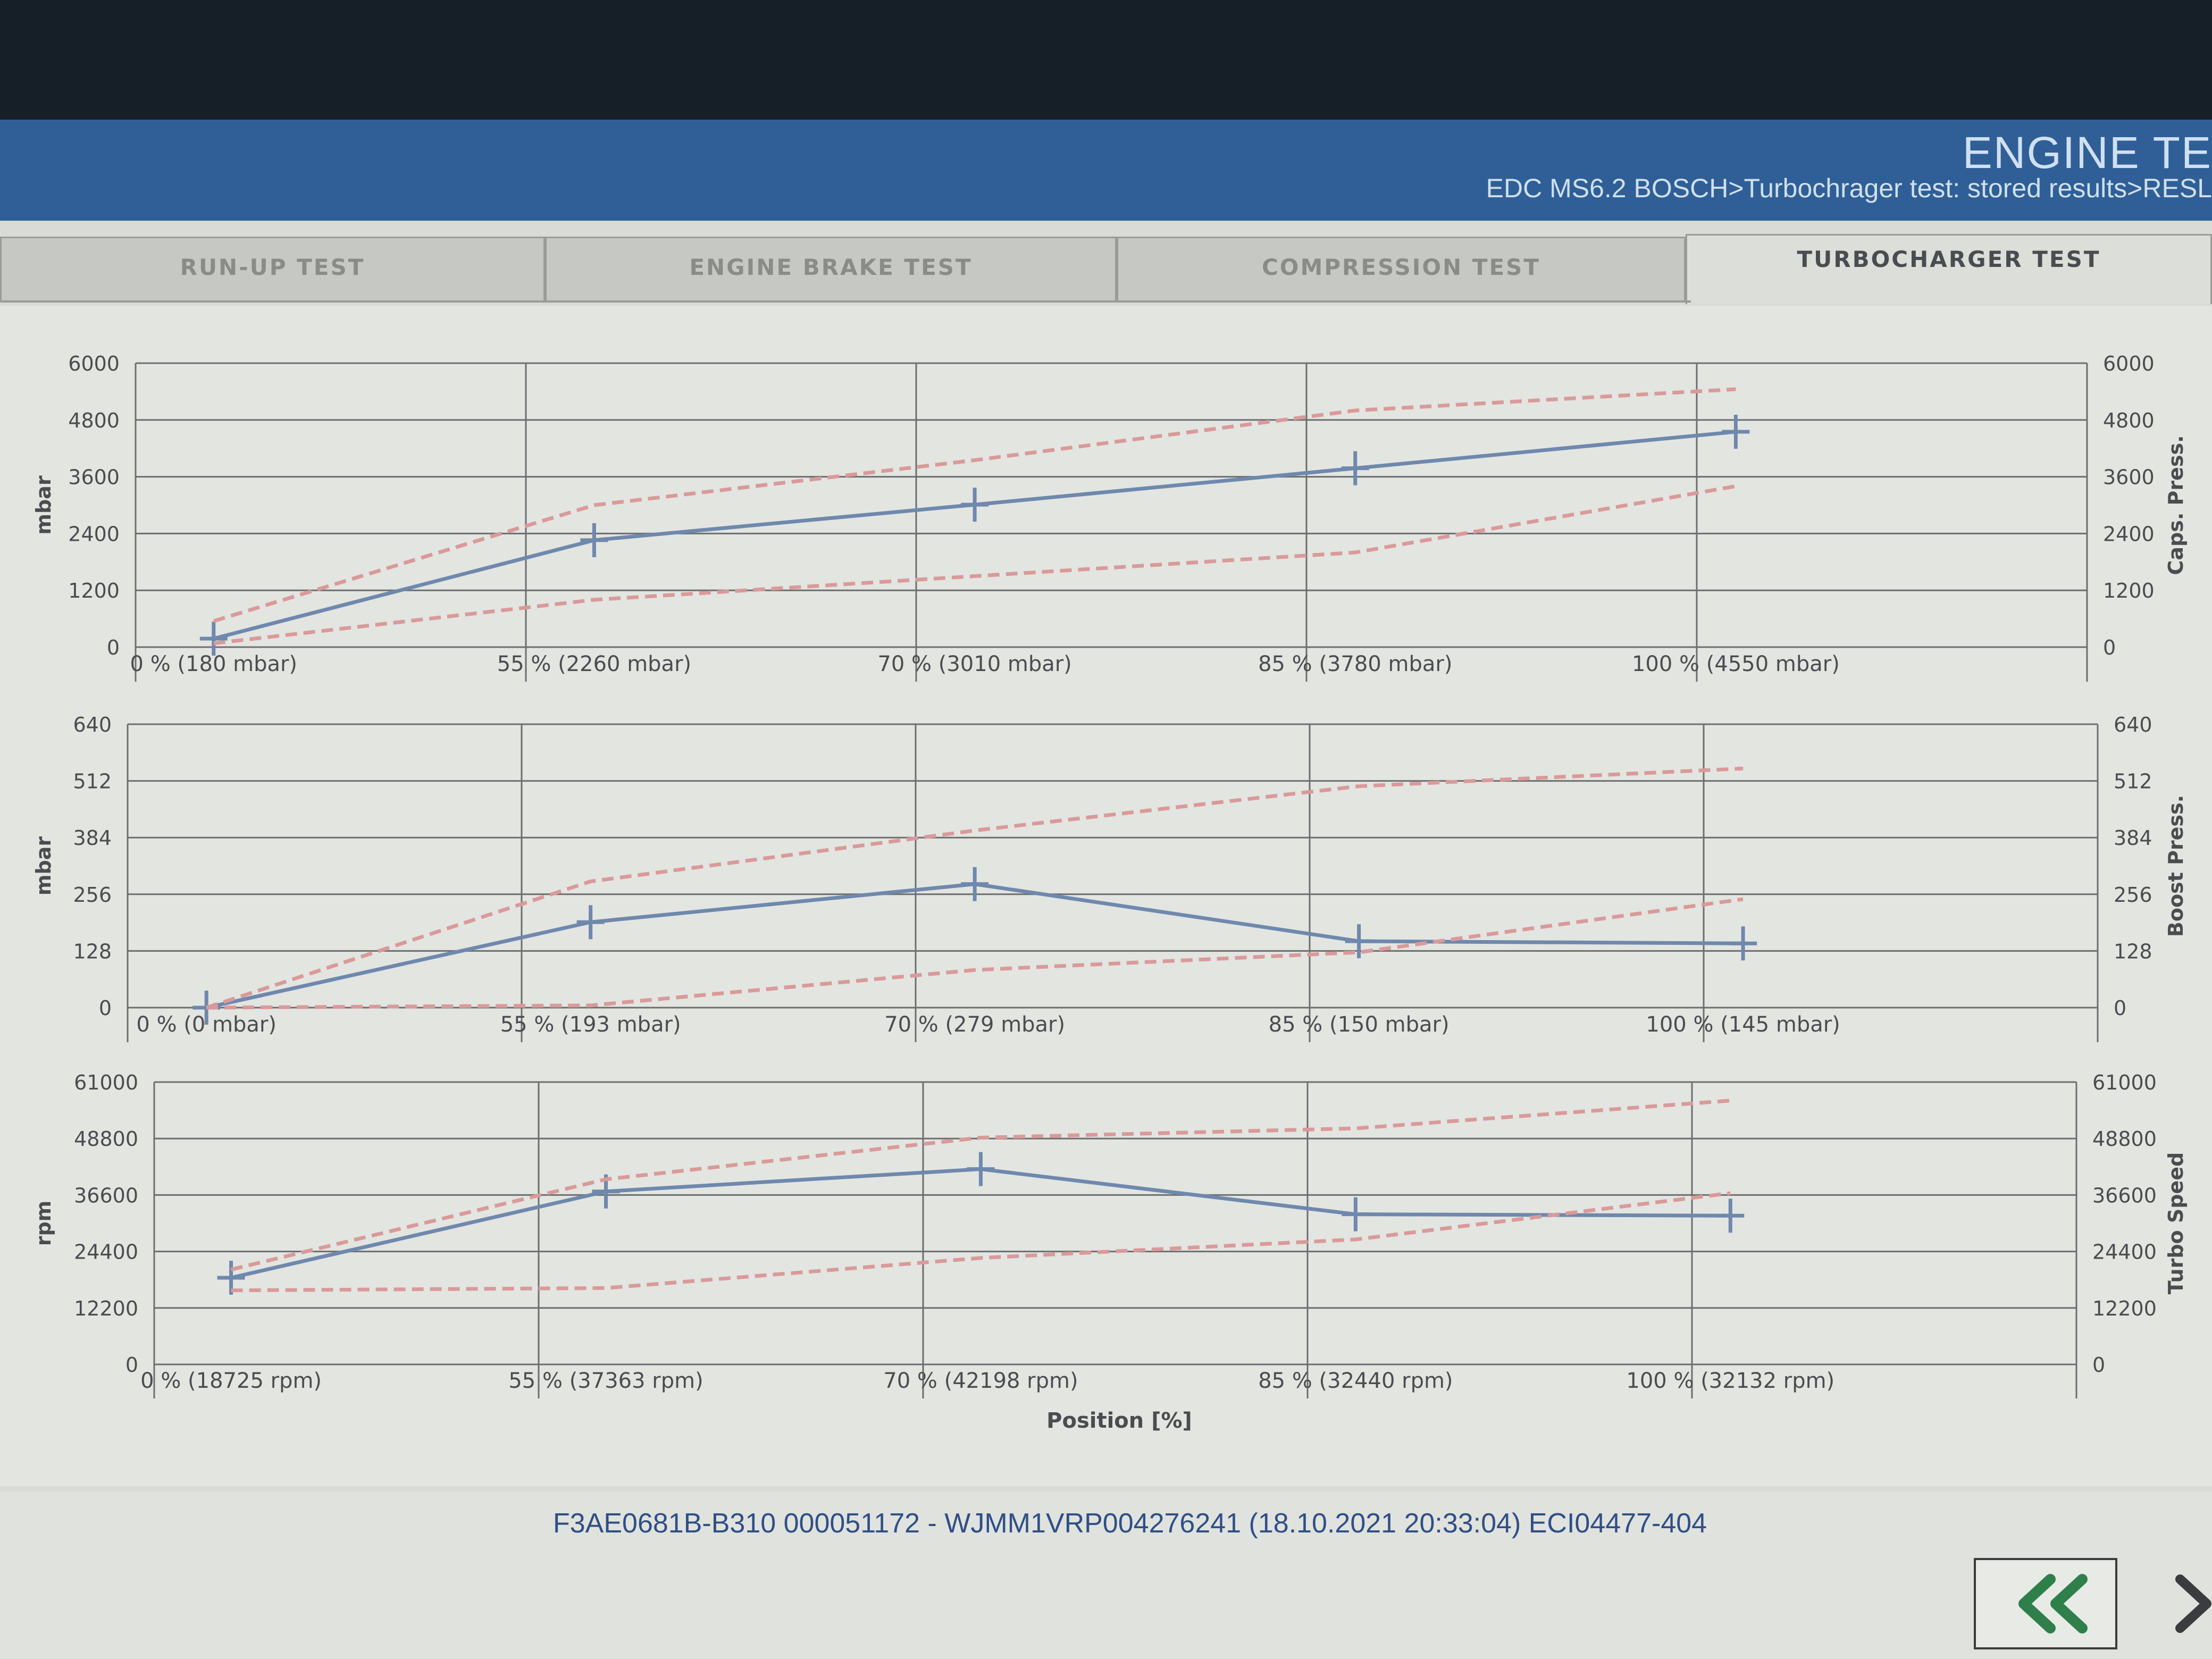 The height and width of the screenshot is (1659, 2212). Describe the element at coordinates (1359, 1024) in the screenshot. I see `category-label: 85 % (150 mbar)` at that location.